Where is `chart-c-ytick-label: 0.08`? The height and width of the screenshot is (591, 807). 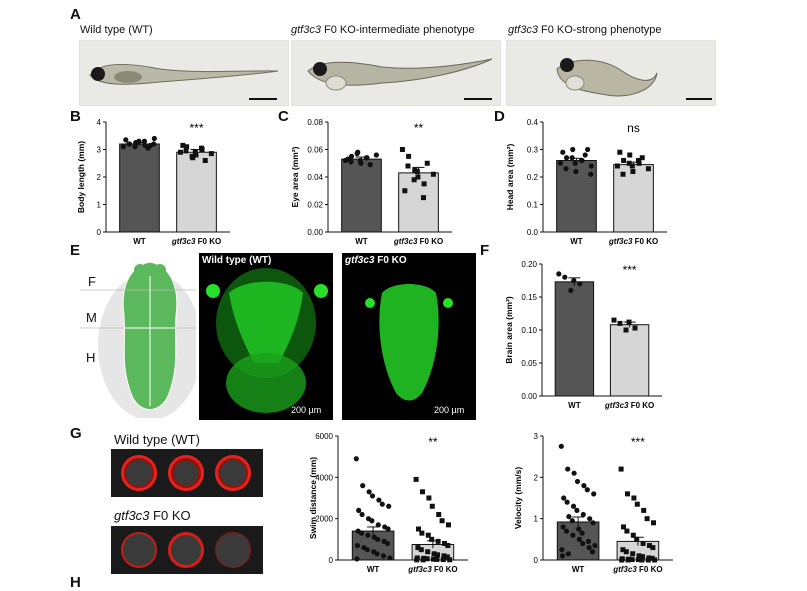
chart-c-ytick-label: 0.08 is located at coordinates (315, 122).